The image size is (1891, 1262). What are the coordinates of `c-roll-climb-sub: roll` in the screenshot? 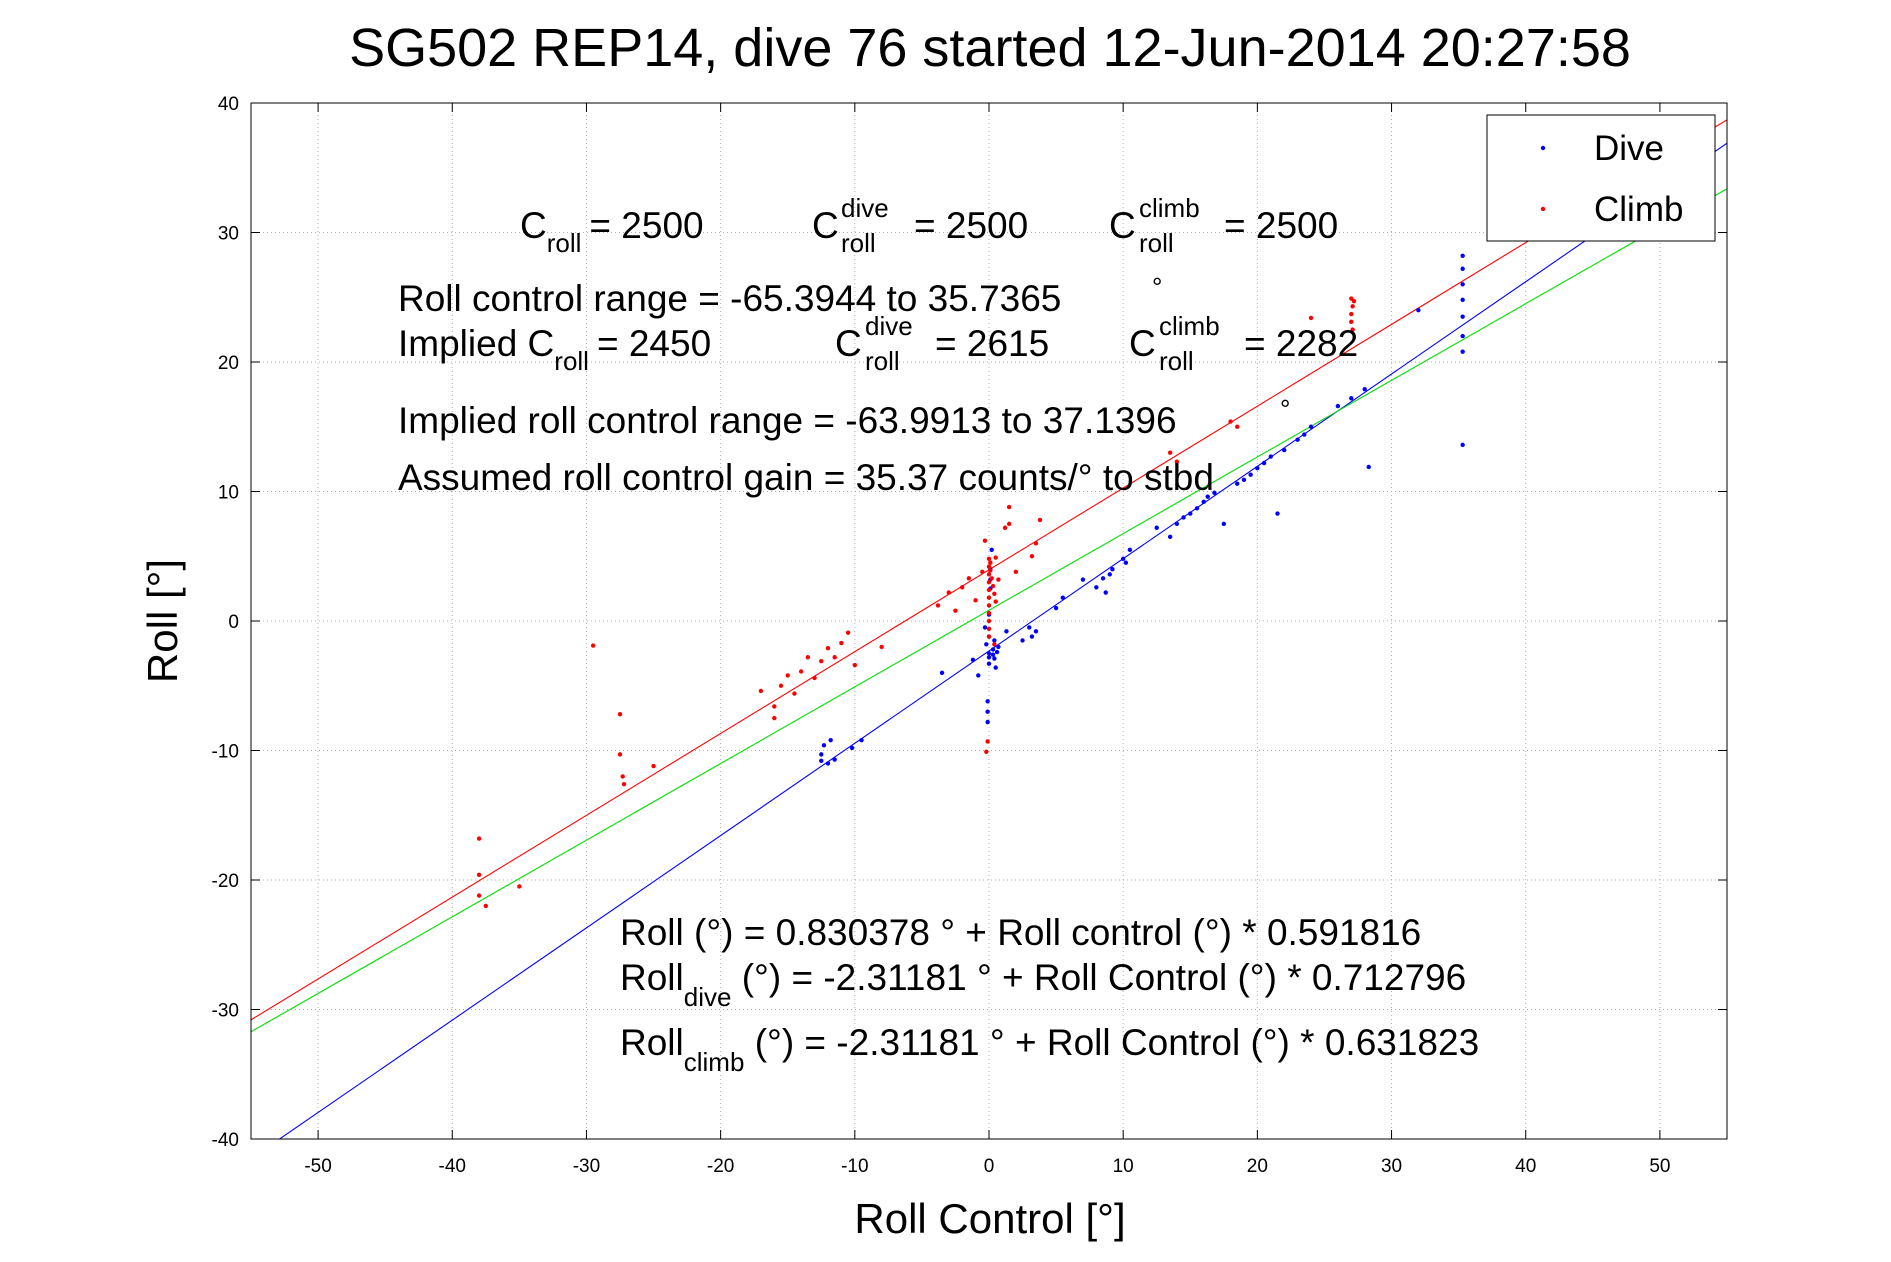 It's located at (1156, 243).